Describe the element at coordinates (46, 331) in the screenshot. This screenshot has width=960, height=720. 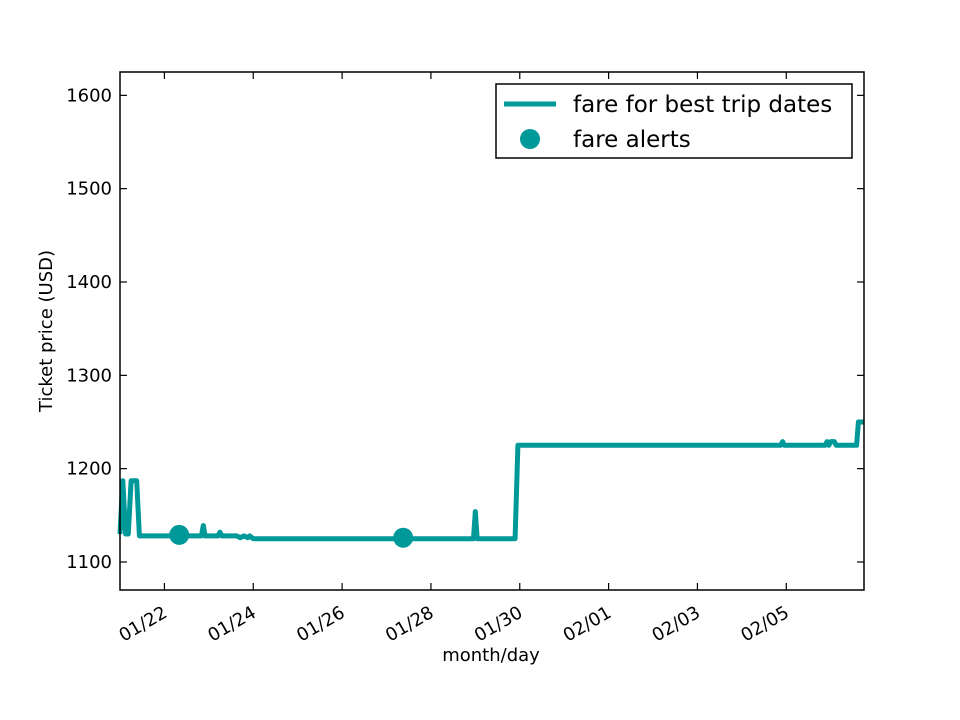
I see `y-axis-label: Ticket price (USD)` at that location.